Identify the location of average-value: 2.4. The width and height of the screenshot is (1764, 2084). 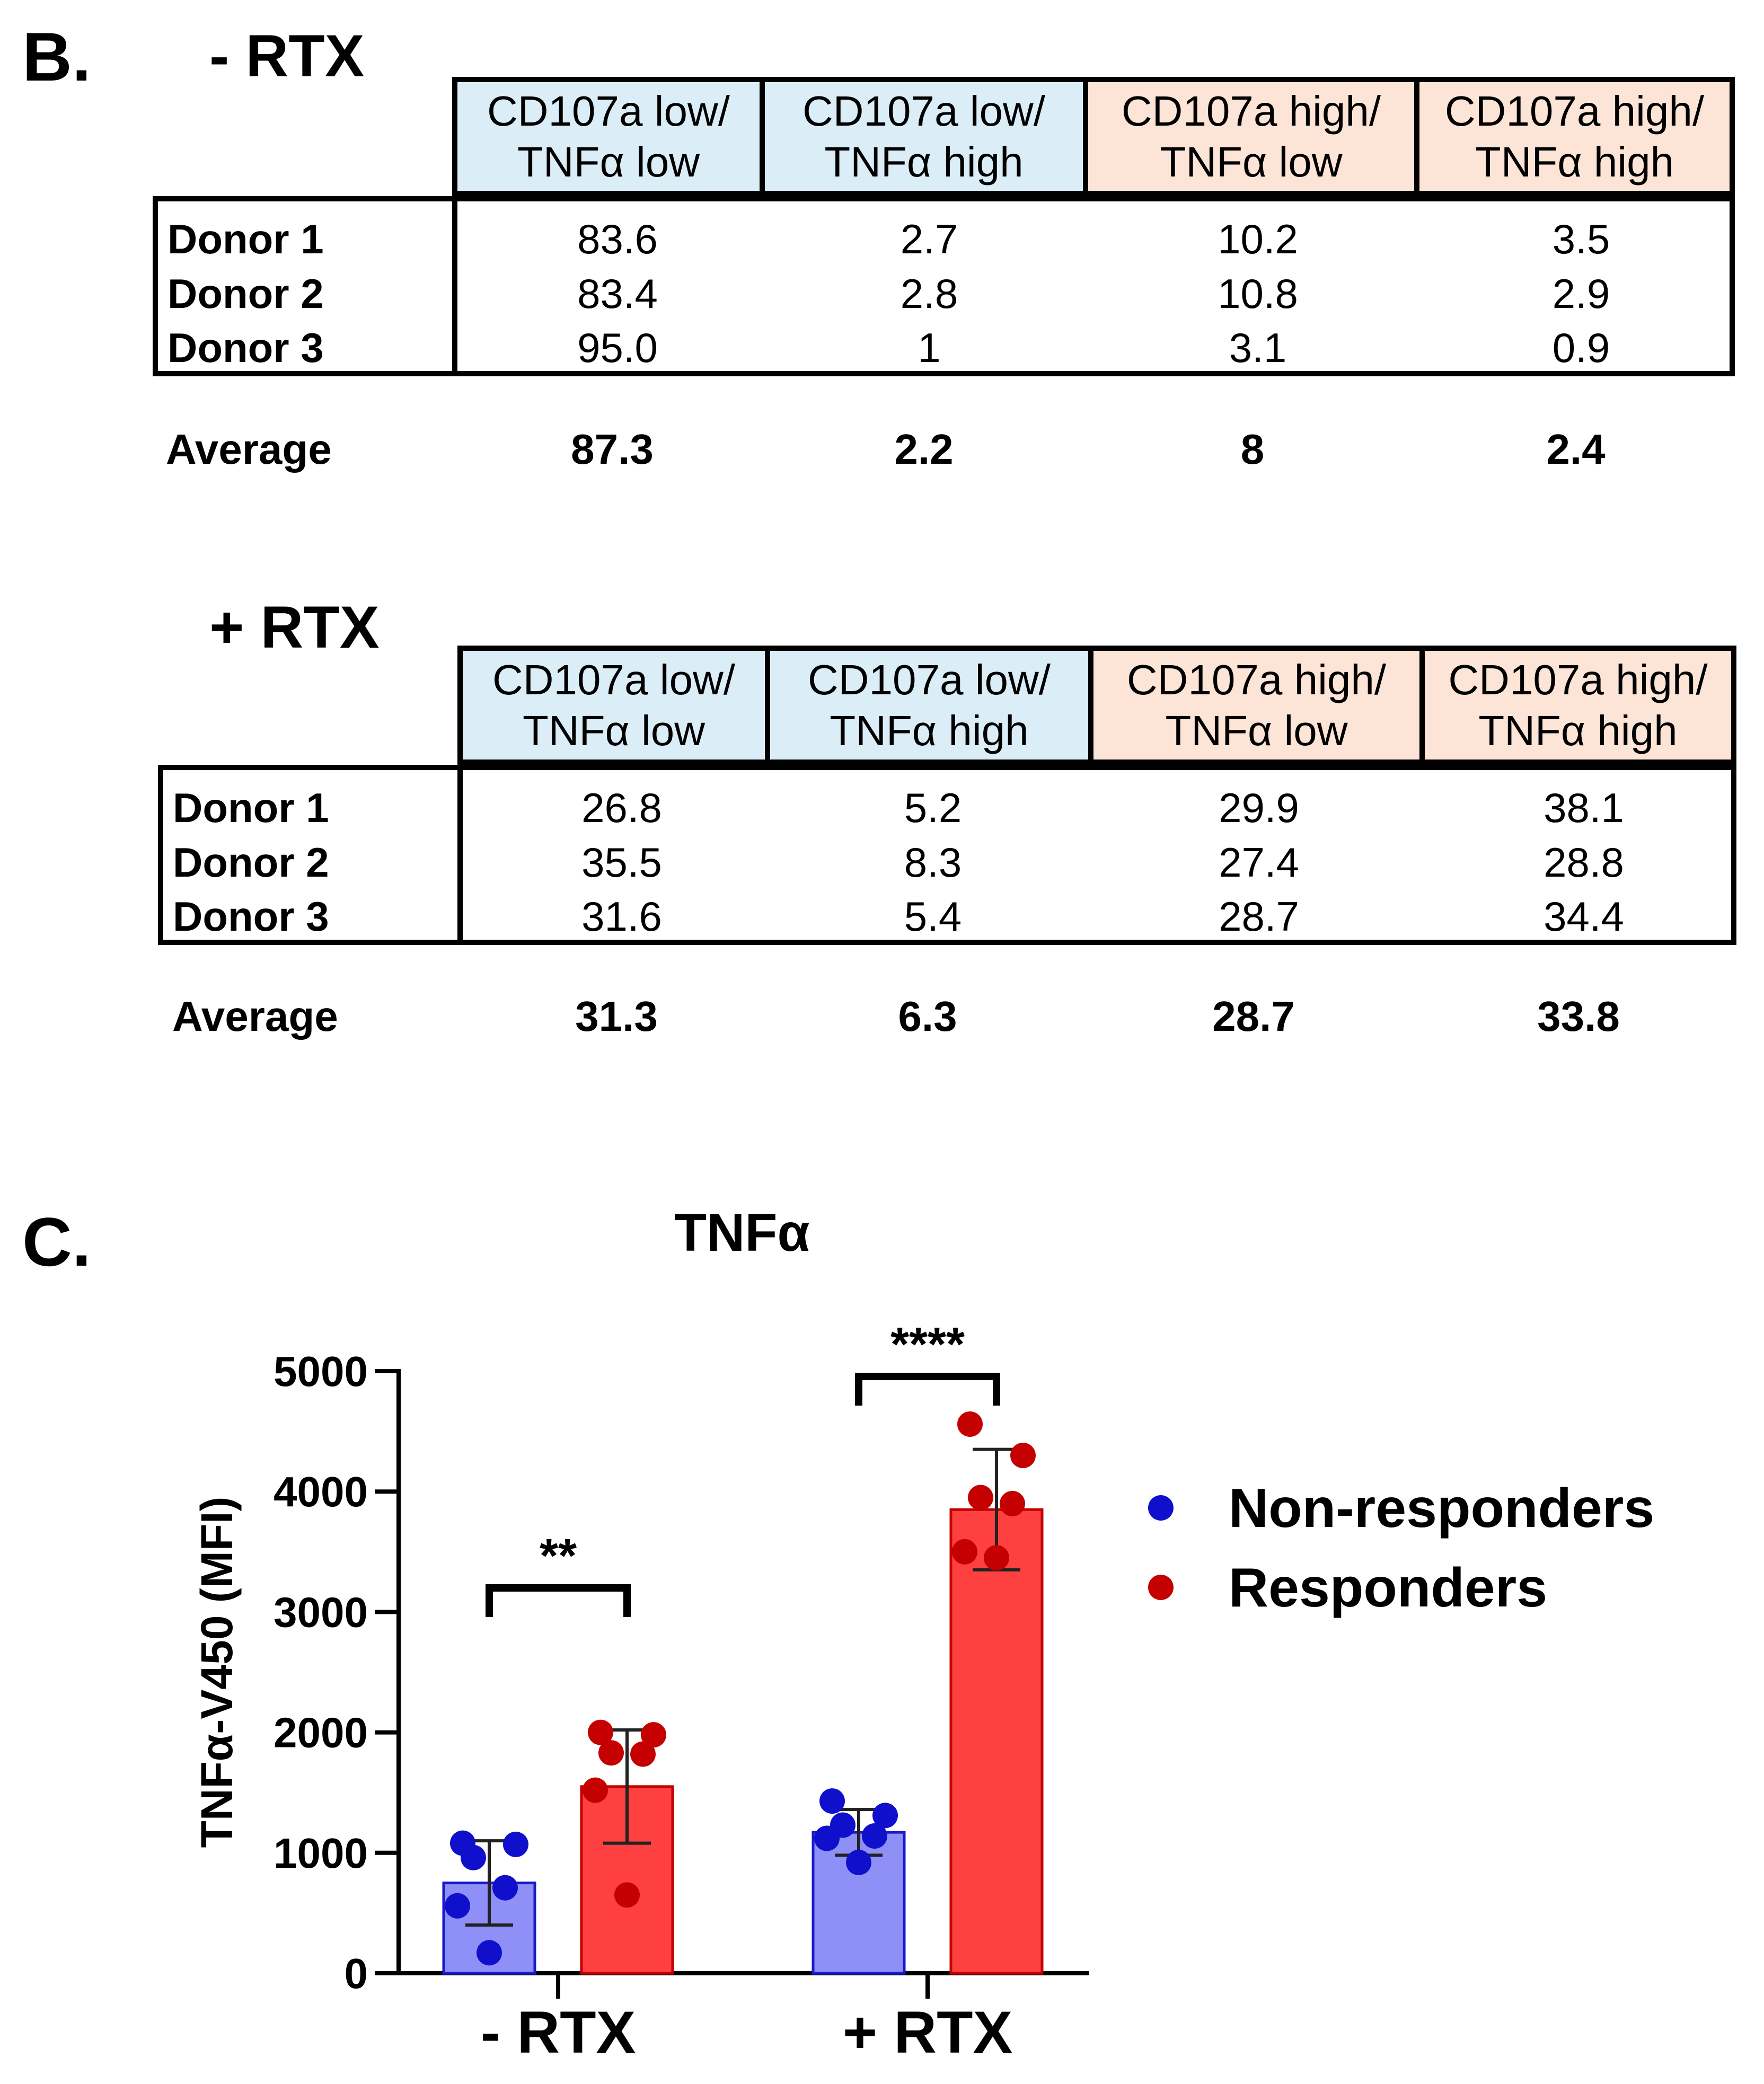
(1576, 449).